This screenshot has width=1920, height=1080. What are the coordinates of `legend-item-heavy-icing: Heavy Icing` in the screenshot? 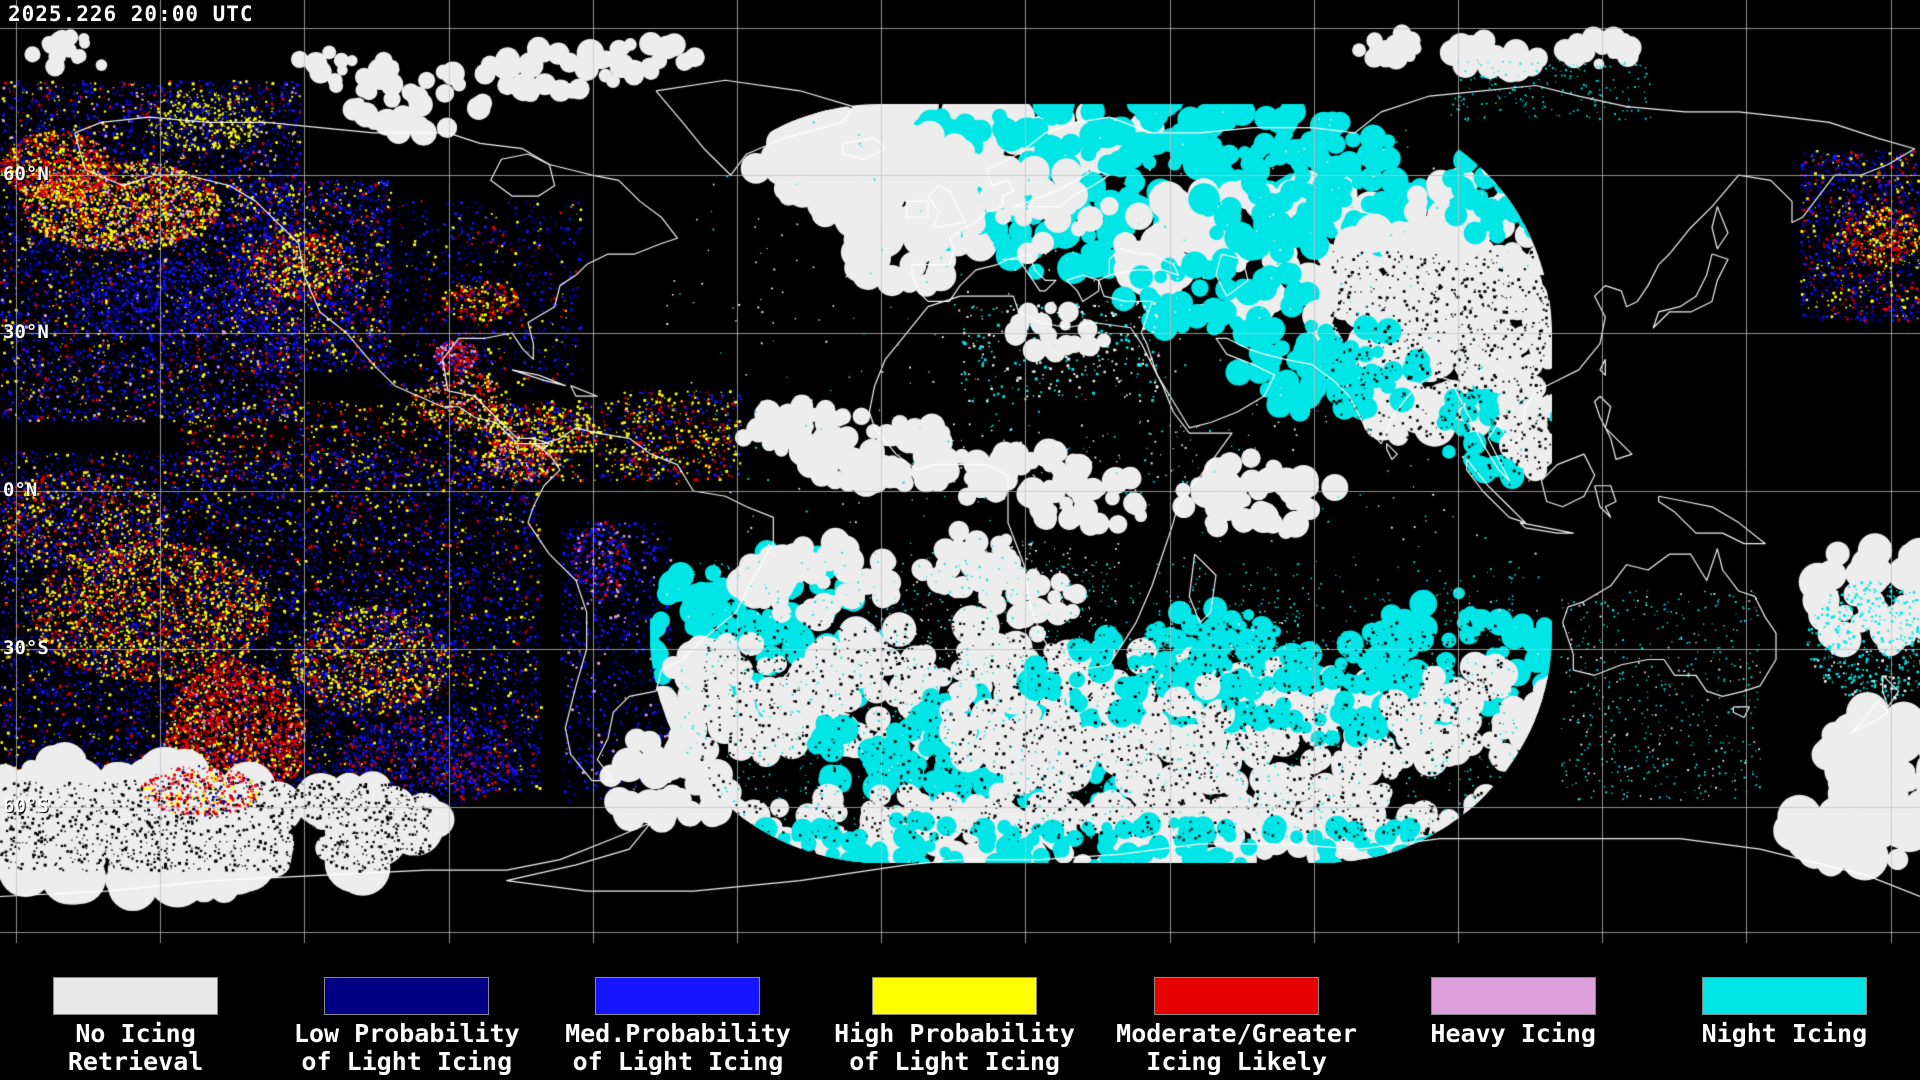 It's located at (1513, 1012).